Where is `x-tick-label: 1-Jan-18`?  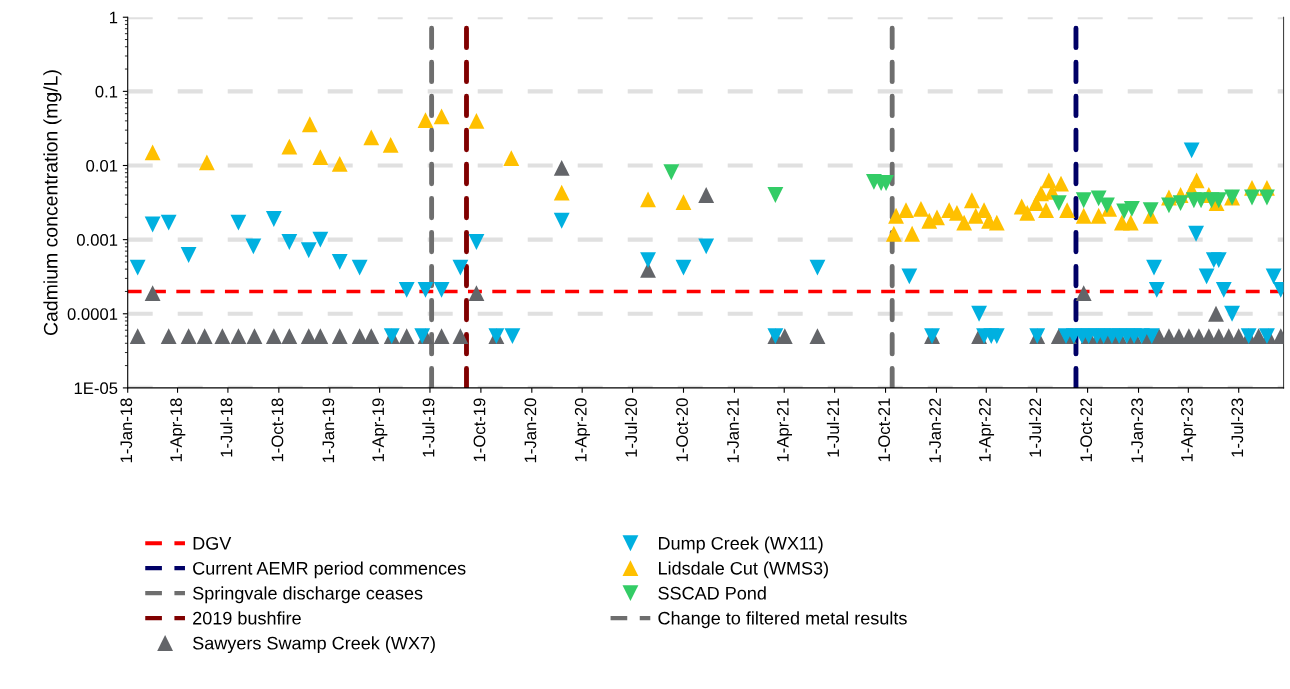
x-tick-label: 1-Jan-18 is located at coordinates (126, 430).